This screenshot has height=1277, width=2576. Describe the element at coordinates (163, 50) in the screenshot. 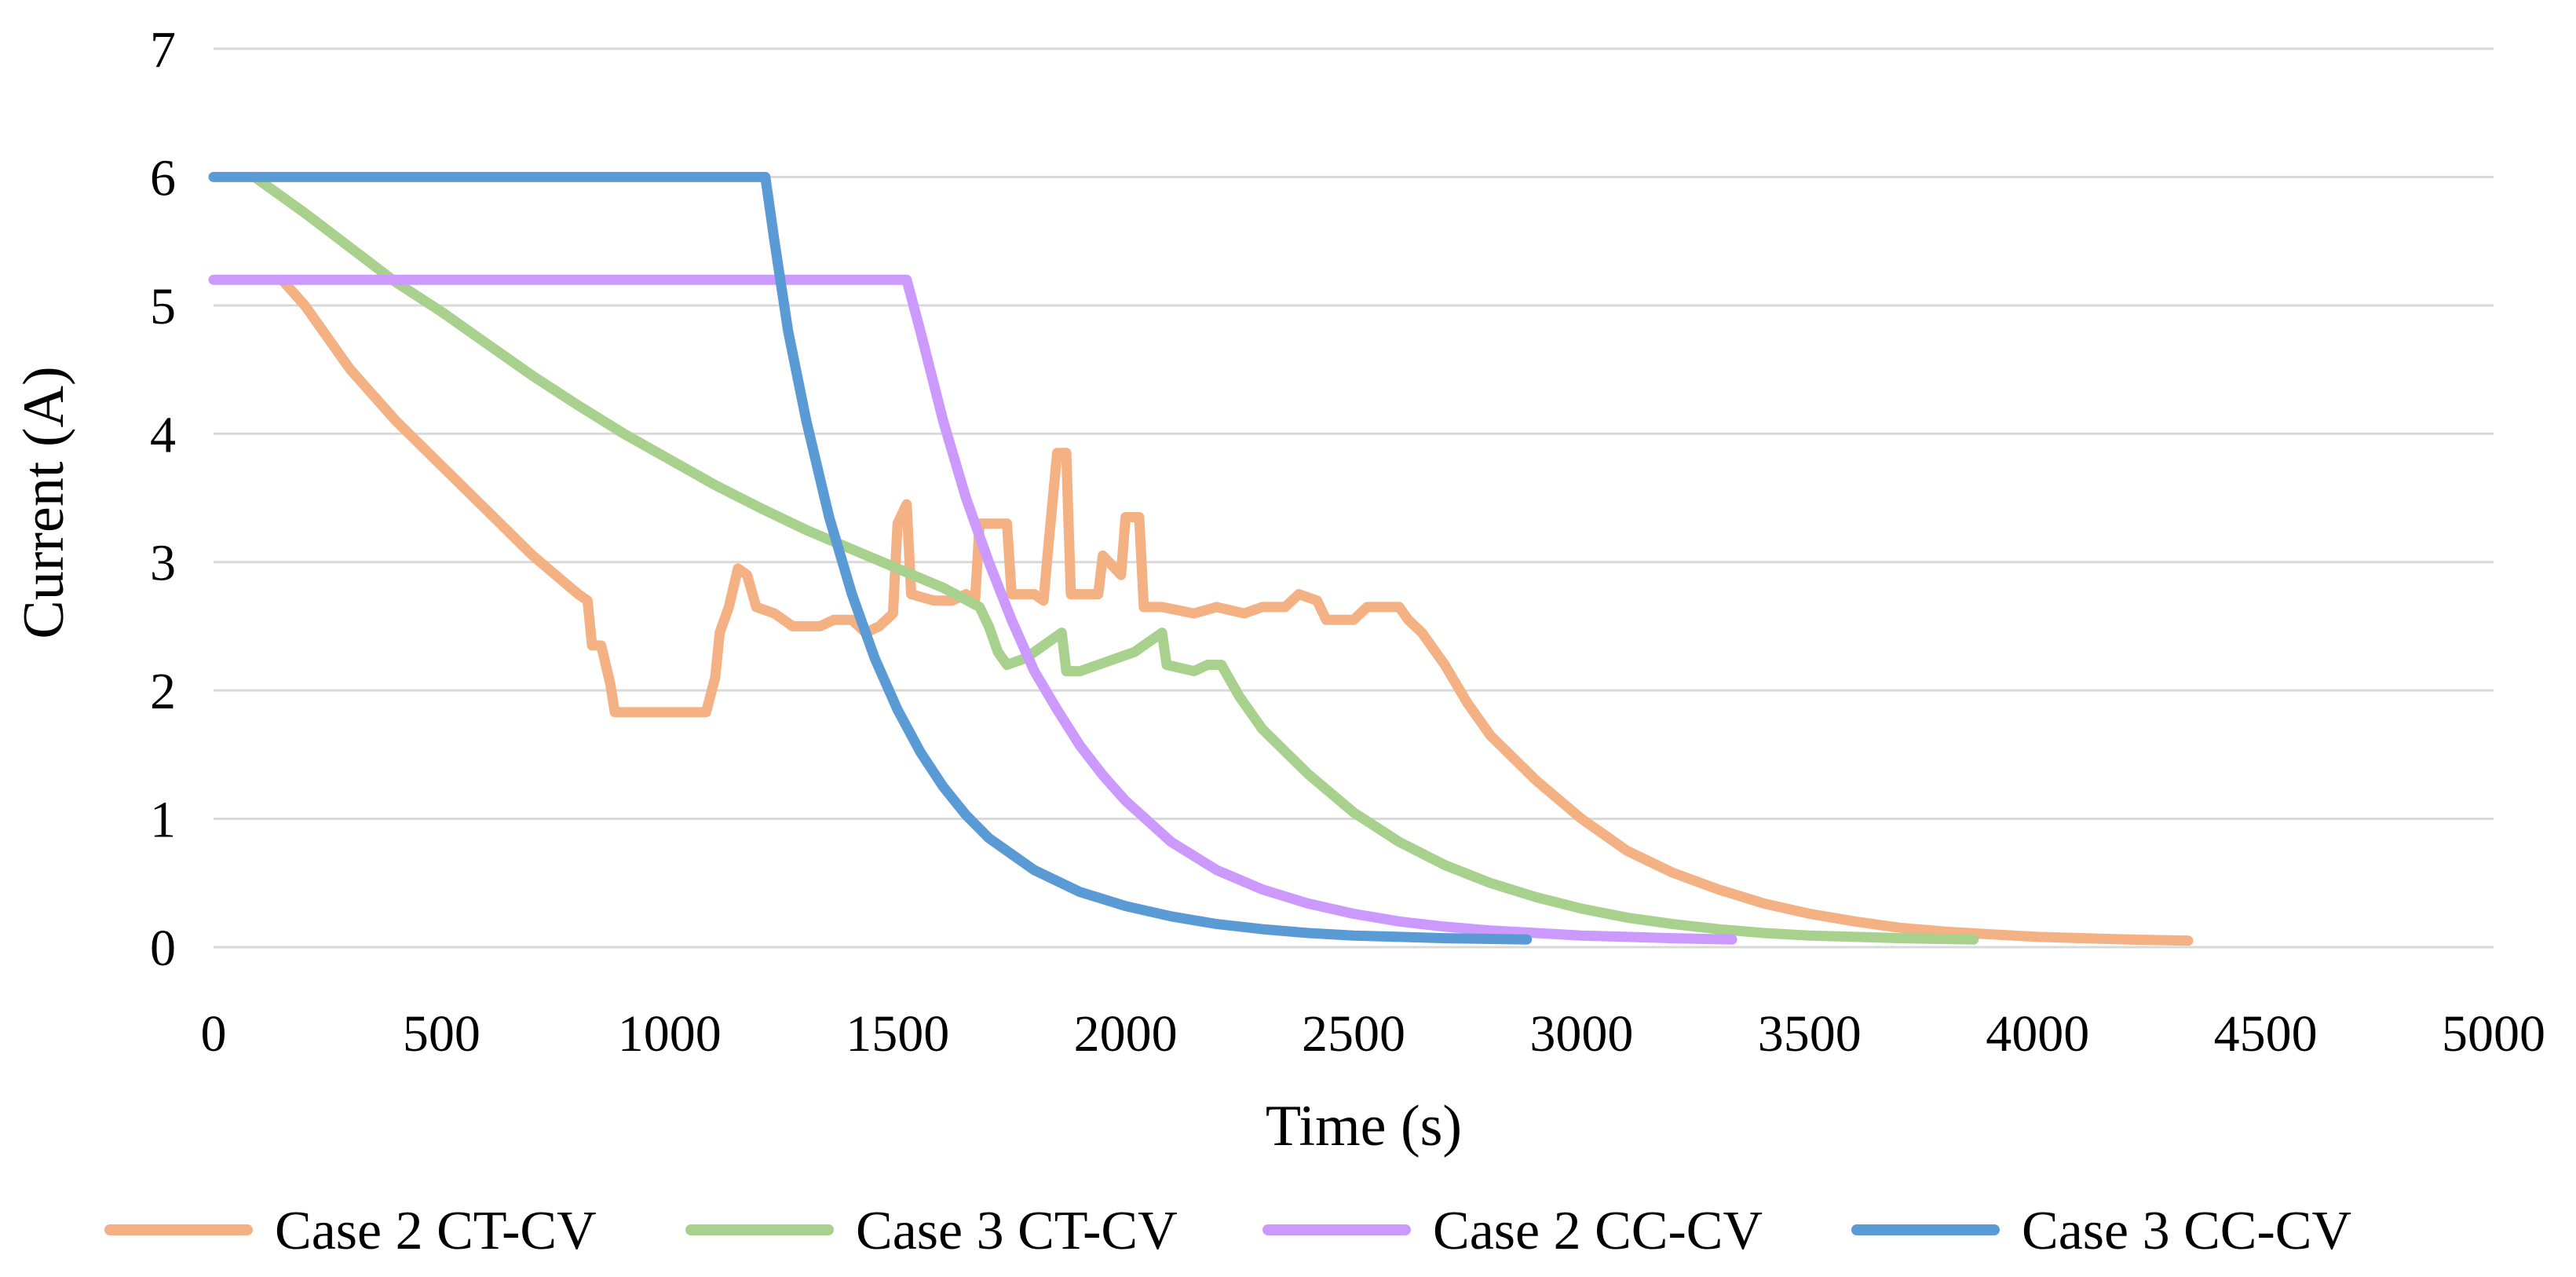

I see `y-tick-label: 7` at that location.